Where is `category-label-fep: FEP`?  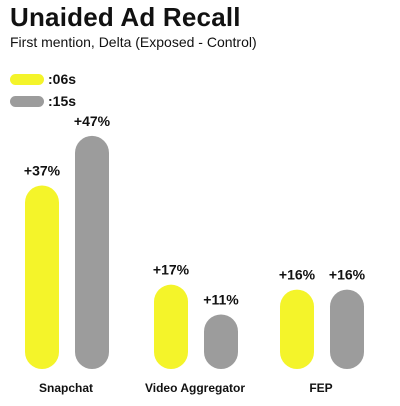 category-label-fep: FEP is located at coordinates (320, 388).